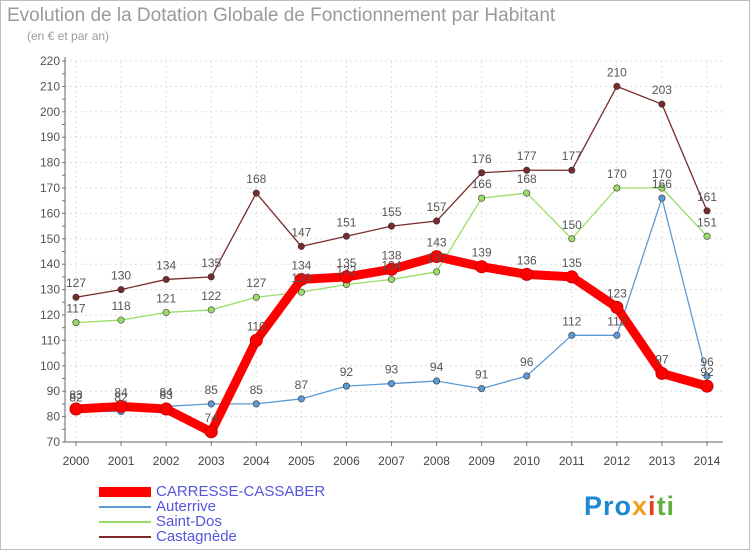 The image size is (750, 550). I want to click on data-label: 118, so click(121, 306).